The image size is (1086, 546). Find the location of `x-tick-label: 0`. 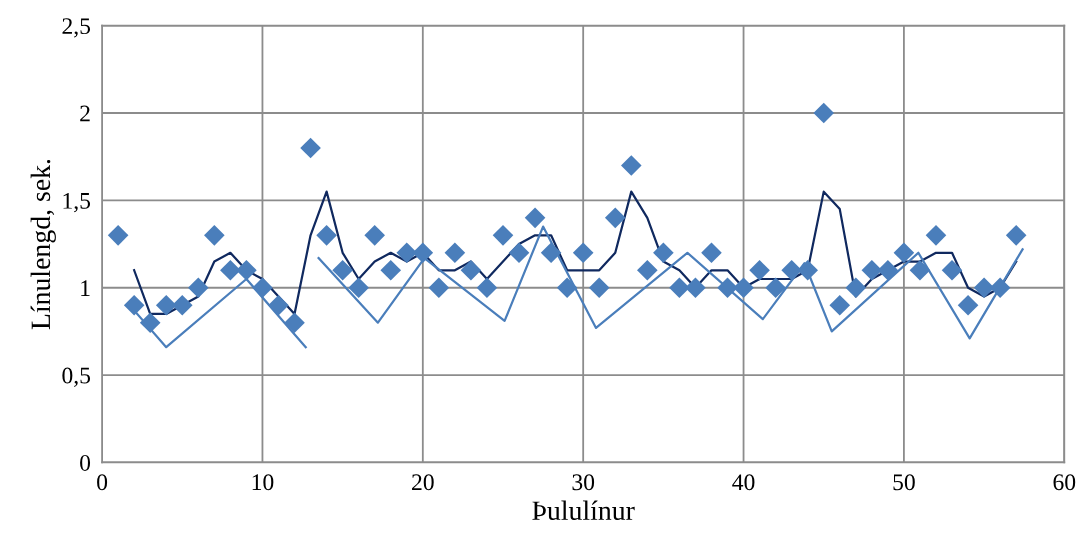

x-tick-label: 0 is located at coordinates (102, 482).